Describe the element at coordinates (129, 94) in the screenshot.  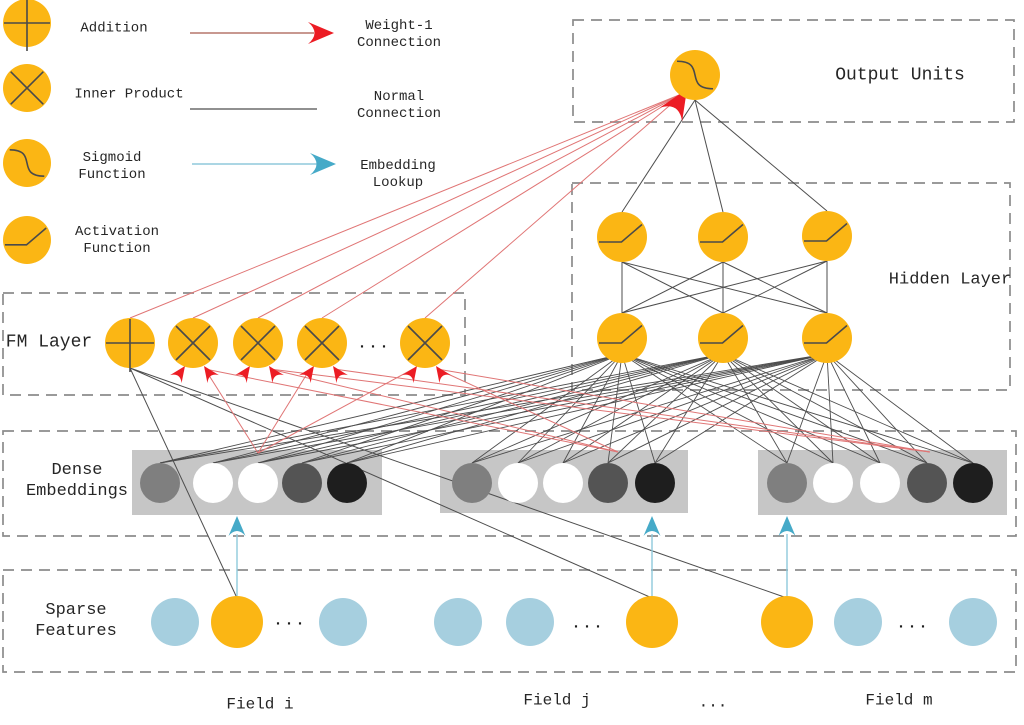
I see `legend-inner-product-label: Inner Product` at that location.